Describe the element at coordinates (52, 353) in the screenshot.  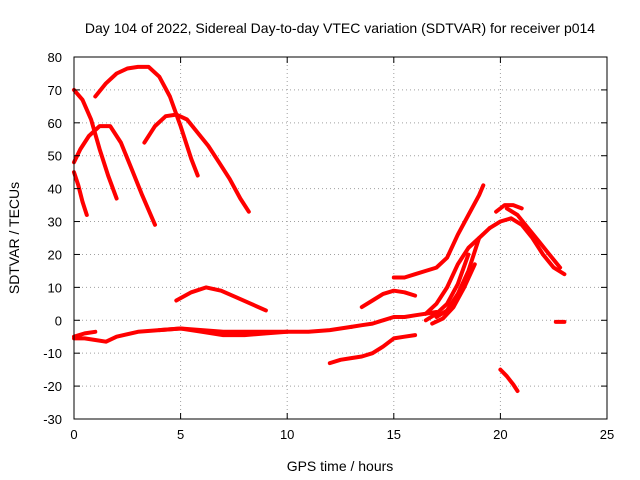
I see `y-tick-label: -10` at that location.